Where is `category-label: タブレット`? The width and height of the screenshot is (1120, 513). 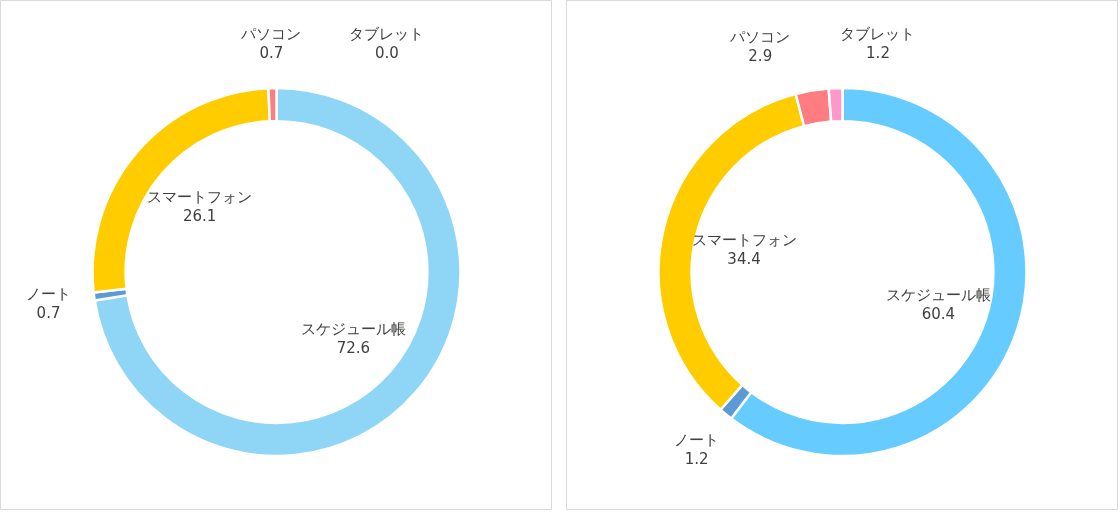
category-label: タブレット is located at coordinates (387, 33).